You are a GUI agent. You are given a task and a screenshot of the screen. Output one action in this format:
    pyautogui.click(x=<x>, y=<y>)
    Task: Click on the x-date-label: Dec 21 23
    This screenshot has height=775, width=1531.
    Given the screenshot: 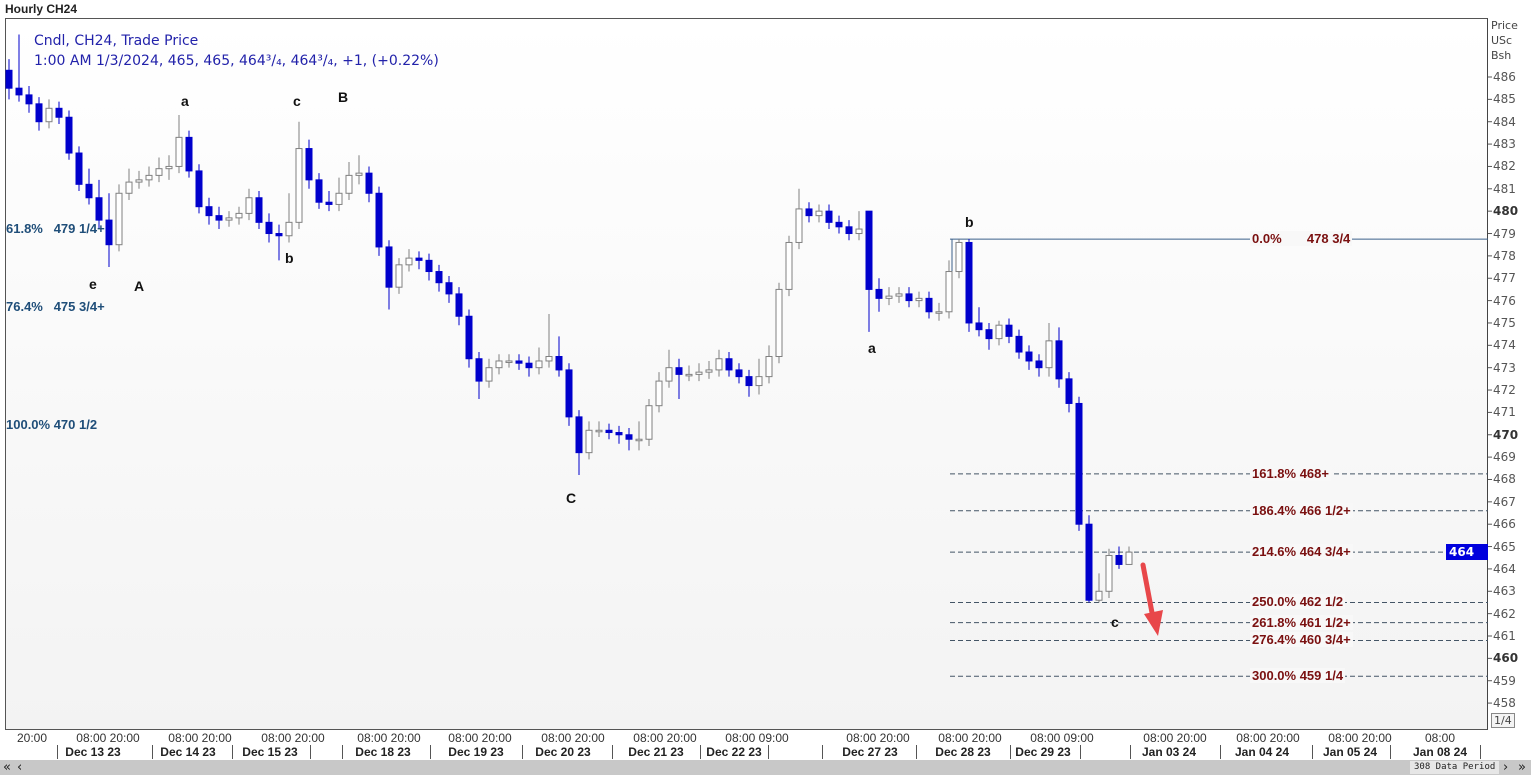 What is the action you would take?
    pyautogui.click(x=656, y=752)
    